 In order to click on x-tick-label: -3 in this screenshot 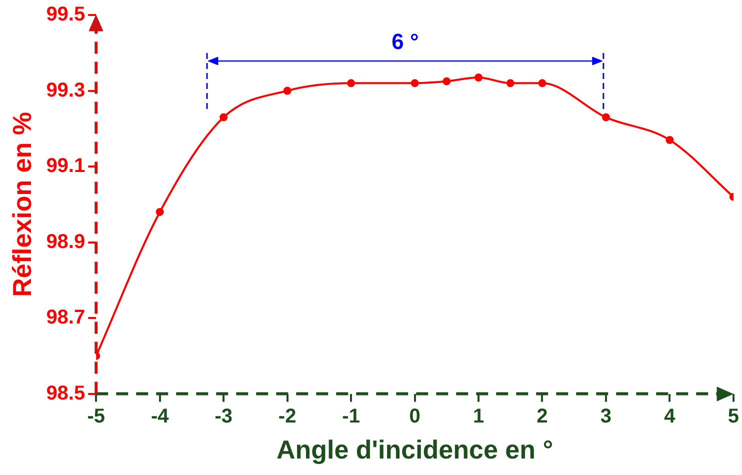, I will do `click(223, 416)`.